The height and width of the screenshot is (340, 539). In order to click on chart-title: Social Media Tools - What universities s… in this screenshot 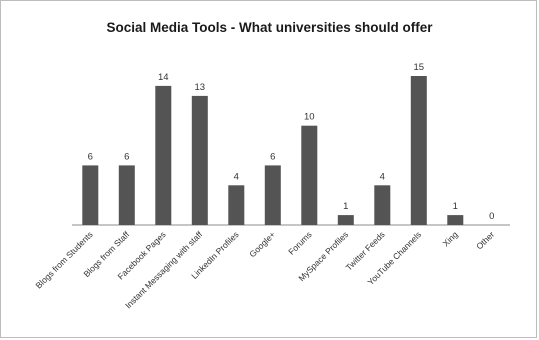, I will do `click(269, 27)`.